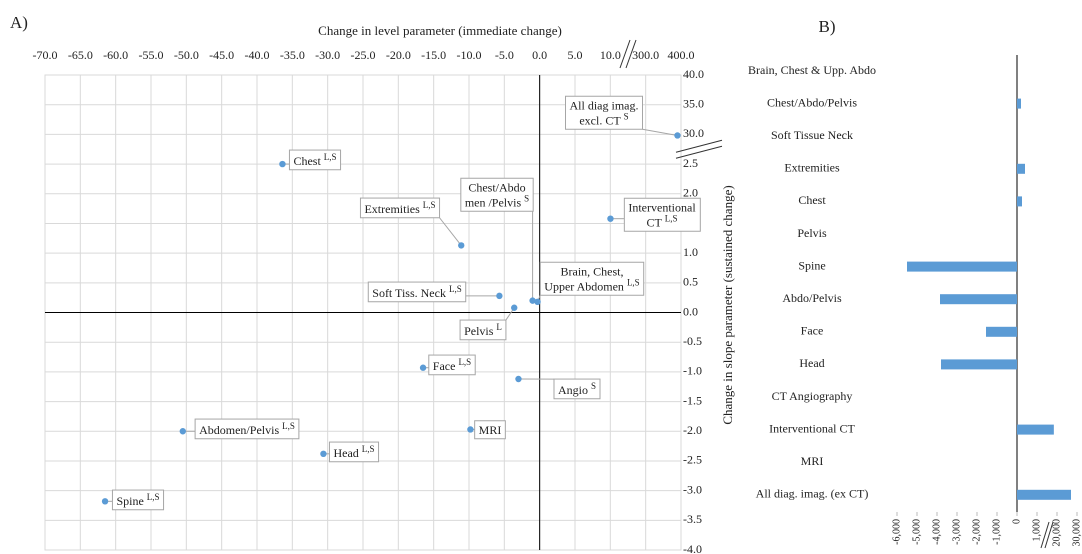  I want to click on y-tick-label: 40.0, so click(693, 74).